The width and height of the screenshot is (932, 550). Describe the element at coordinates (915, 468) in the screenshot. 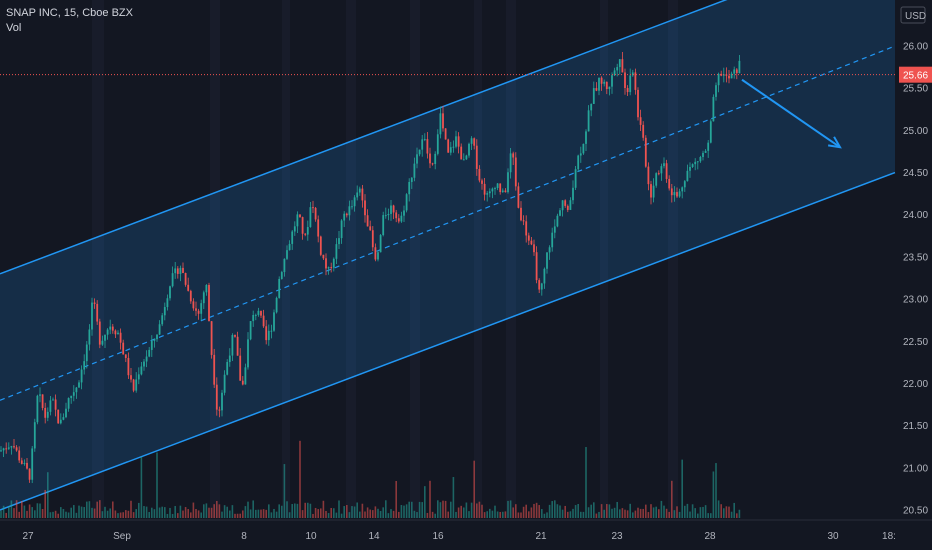

I see `price-tick-label: 21.00` at that location.